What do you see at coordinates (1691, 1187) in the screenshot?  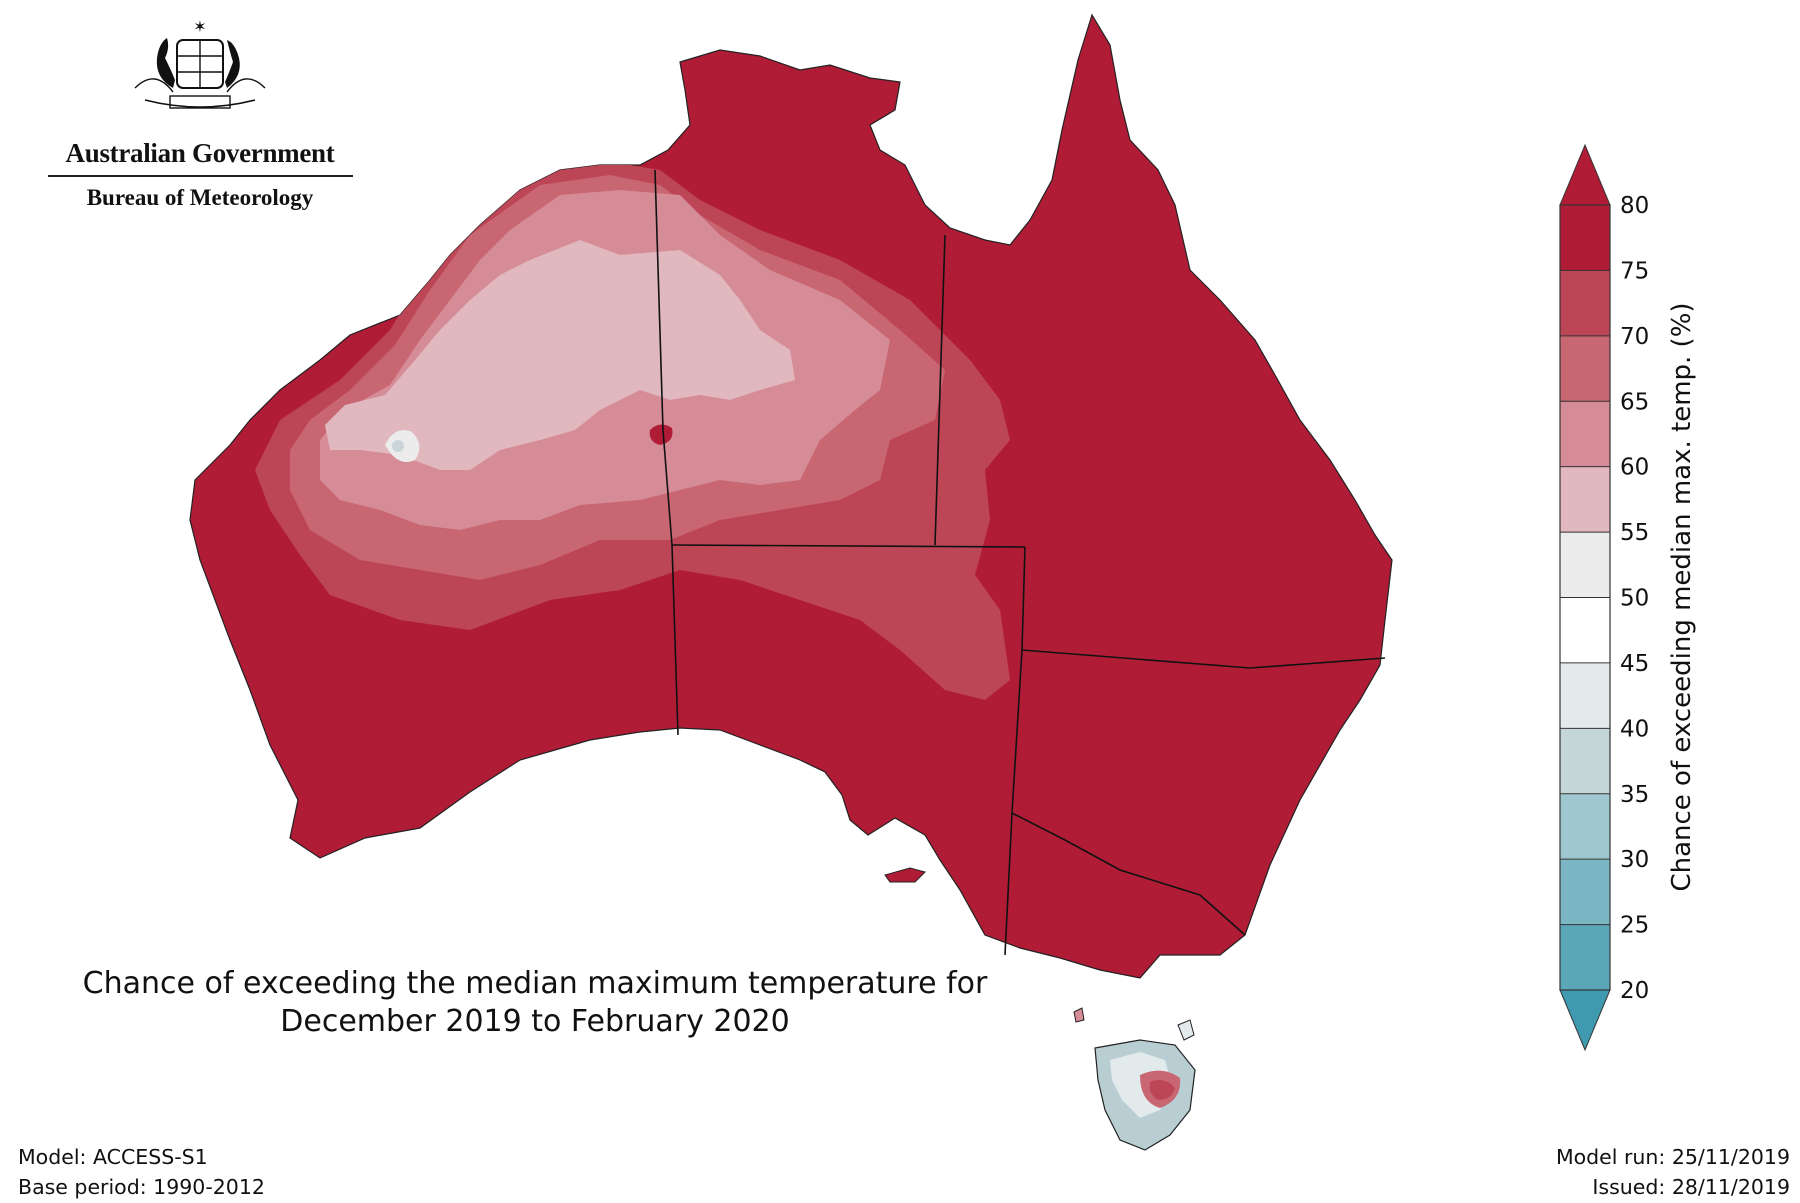 I see `issued-date: Issued: 28/11/2019` at bounding box center [1691, 1187].